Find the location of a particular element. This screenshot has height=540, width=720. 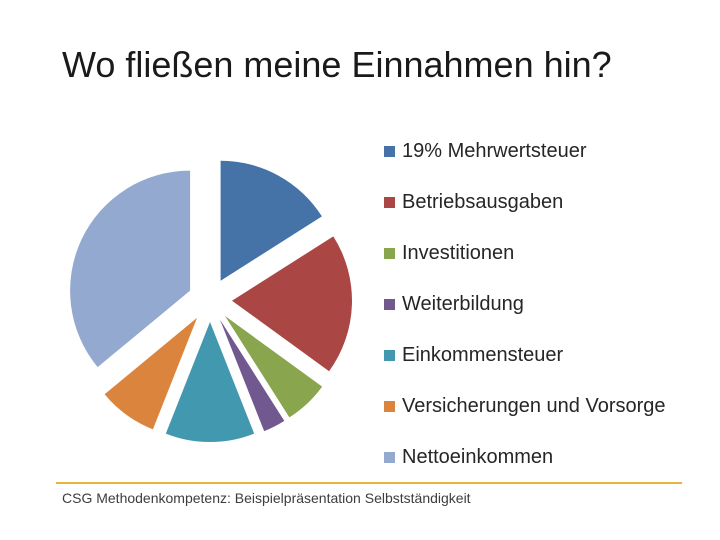

legend-item: Investitionen is located at coordinates (449, 253).